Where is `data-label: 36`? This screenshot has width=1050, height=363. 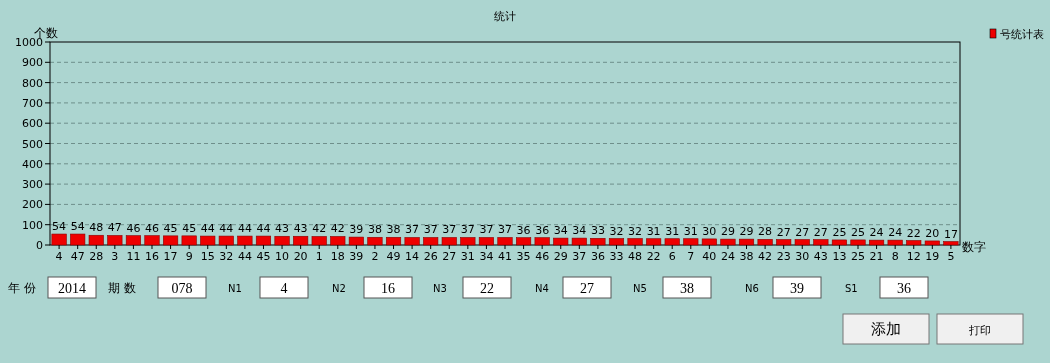 data-label: 36 is located at coordinates (523, 230).